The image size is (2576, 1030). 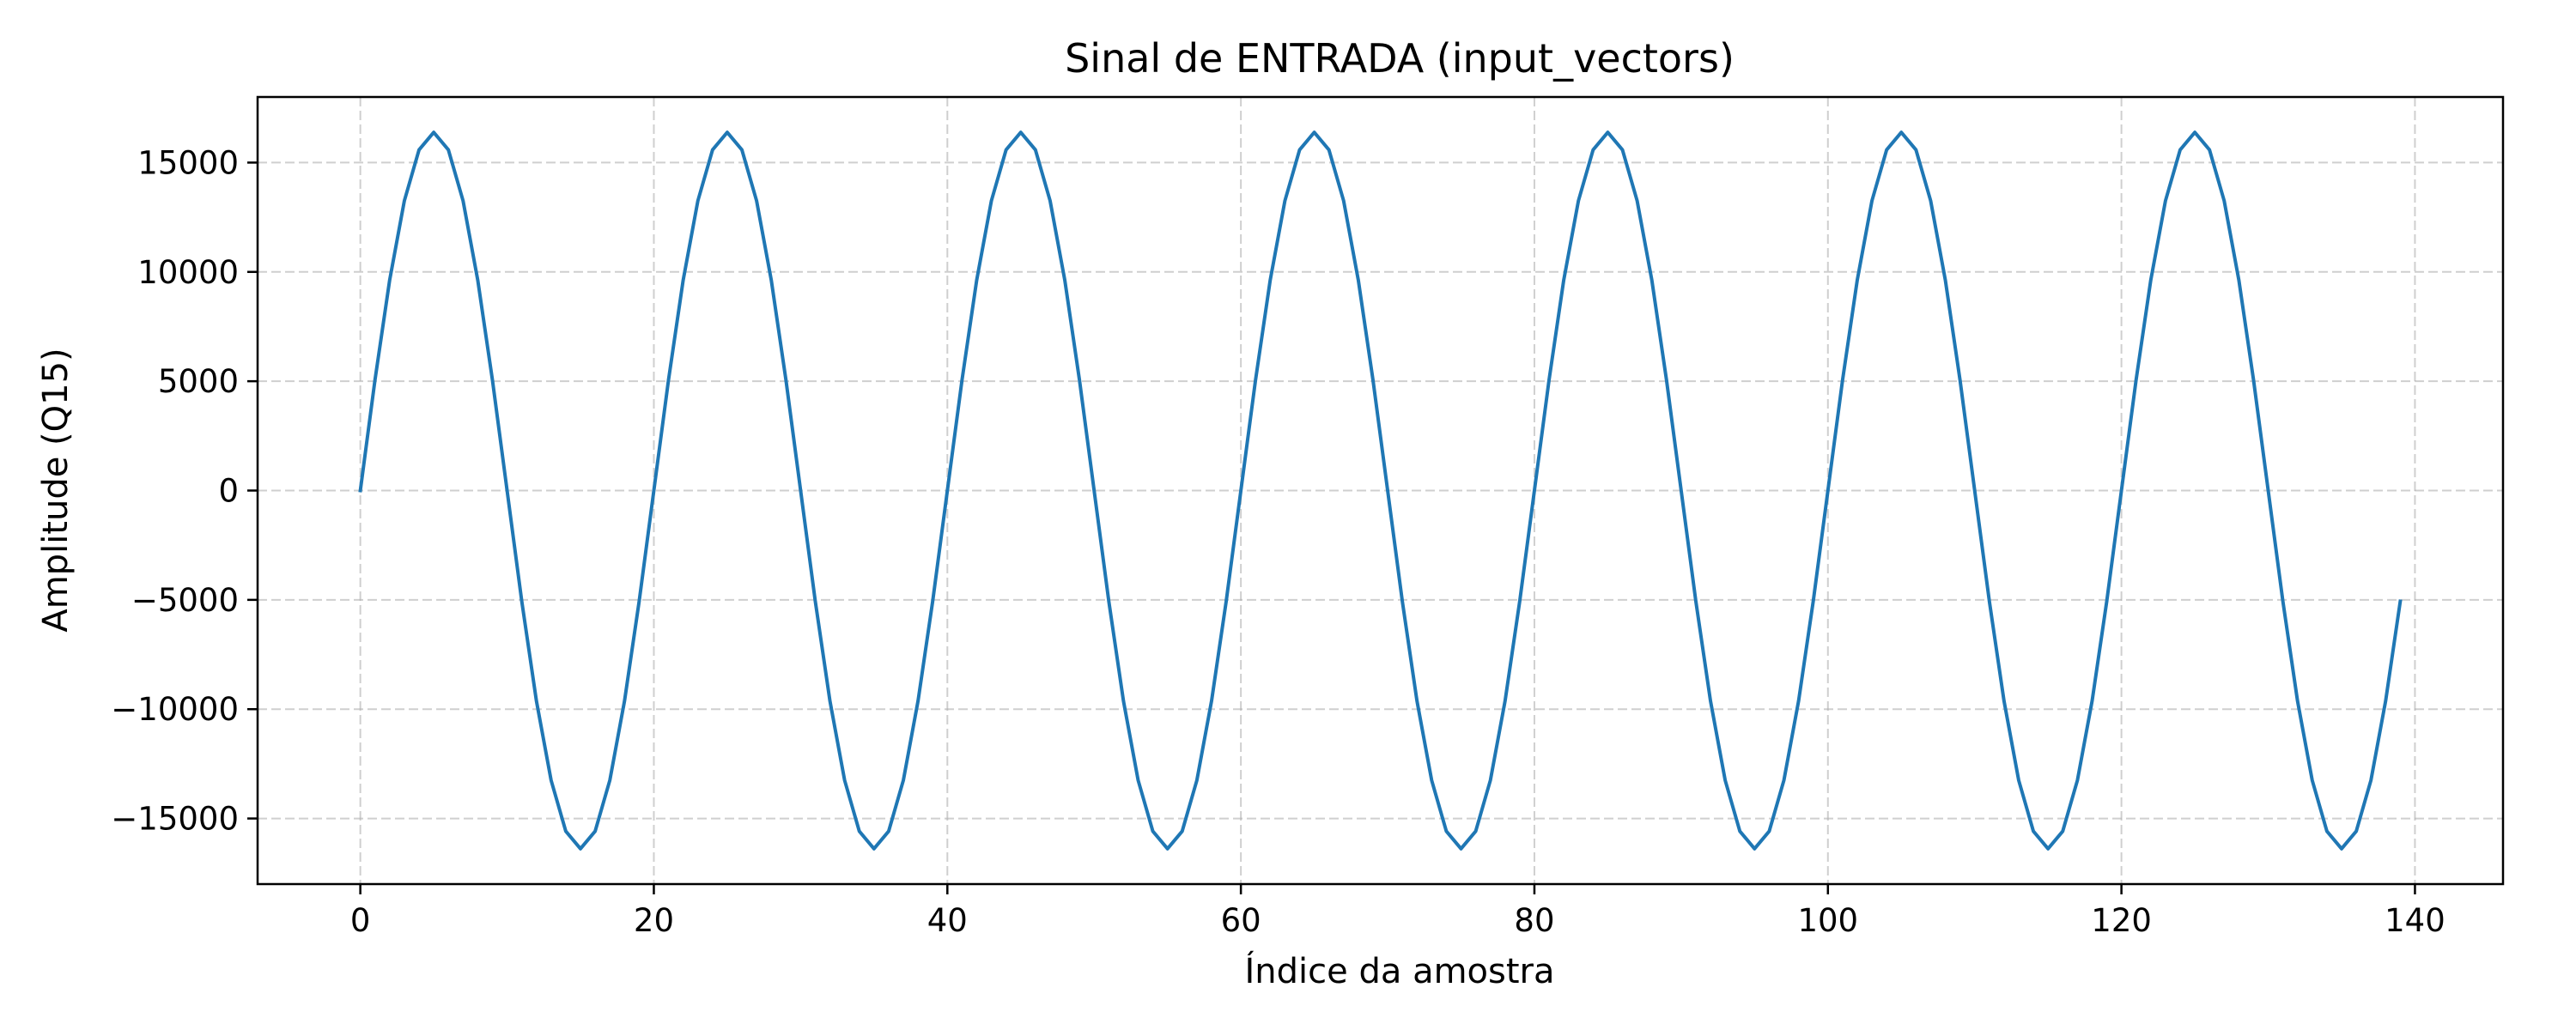 What do you see at coordinates (175, 819) in the screenshot?
I see `y-tick-label: −15000` at bounding box center [175, 819].